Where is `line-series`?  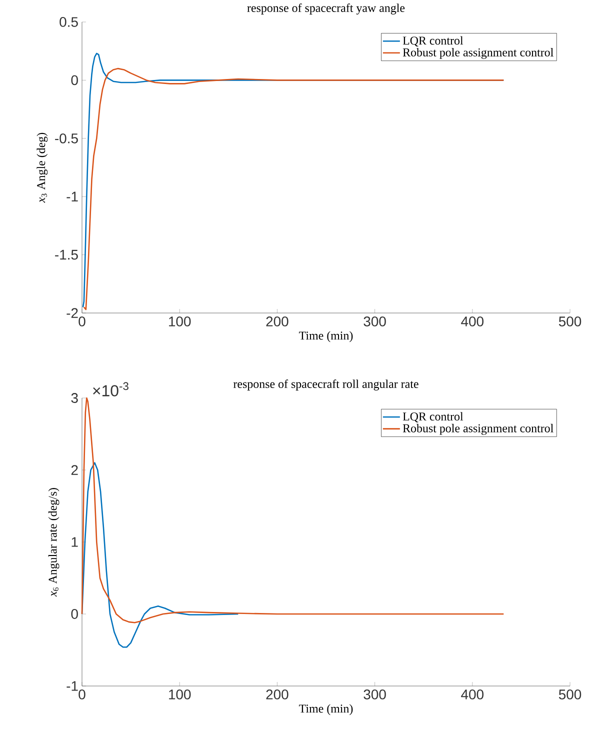 line-series is located at coordinates (160, 555).